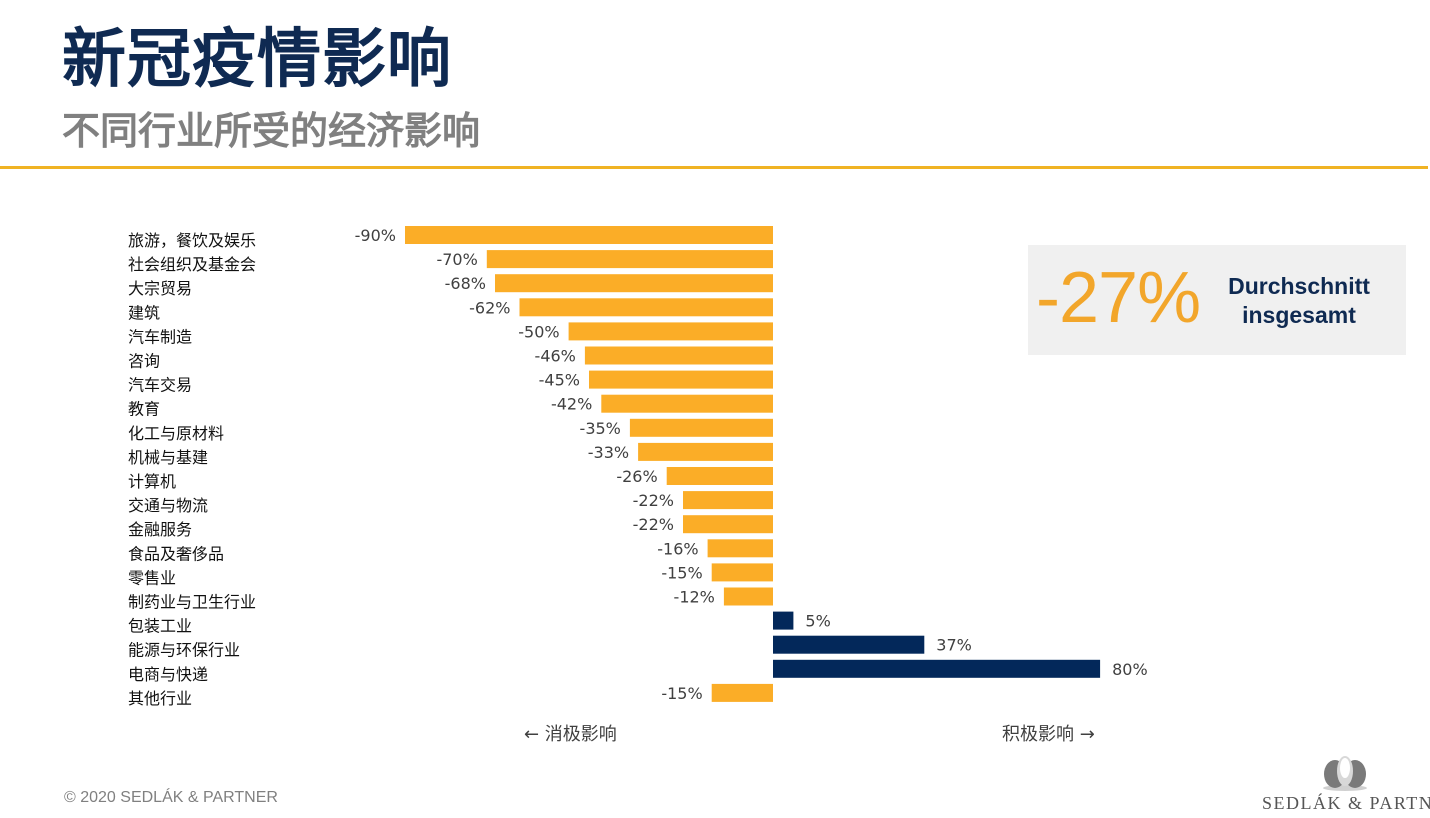 Image resolution: width=1430 pixels, height=818 pixels. I want to click on category-label-18: 电商与快递, so click(168, 674).